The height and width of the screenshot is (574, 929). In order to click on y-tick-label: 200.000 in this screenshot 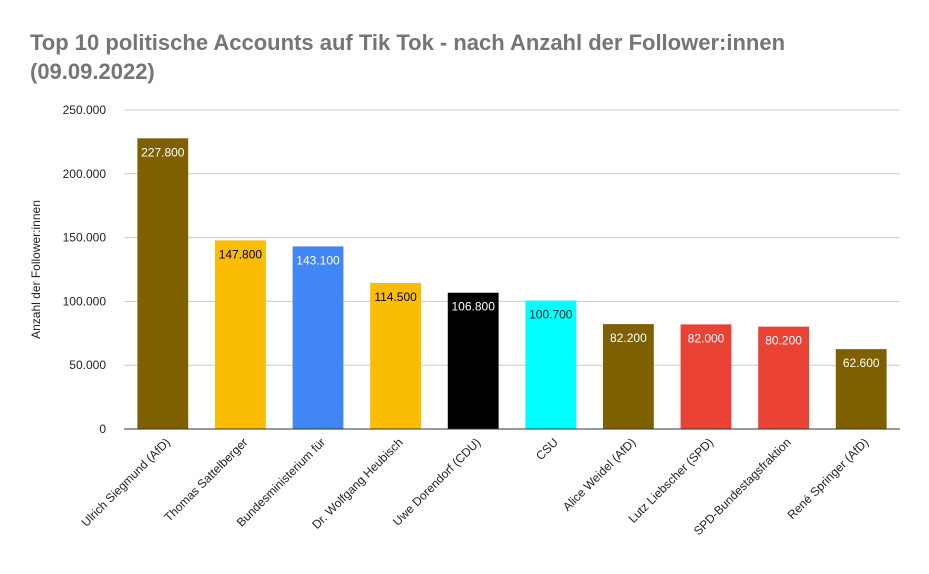, I will do `click(85, 174)`.